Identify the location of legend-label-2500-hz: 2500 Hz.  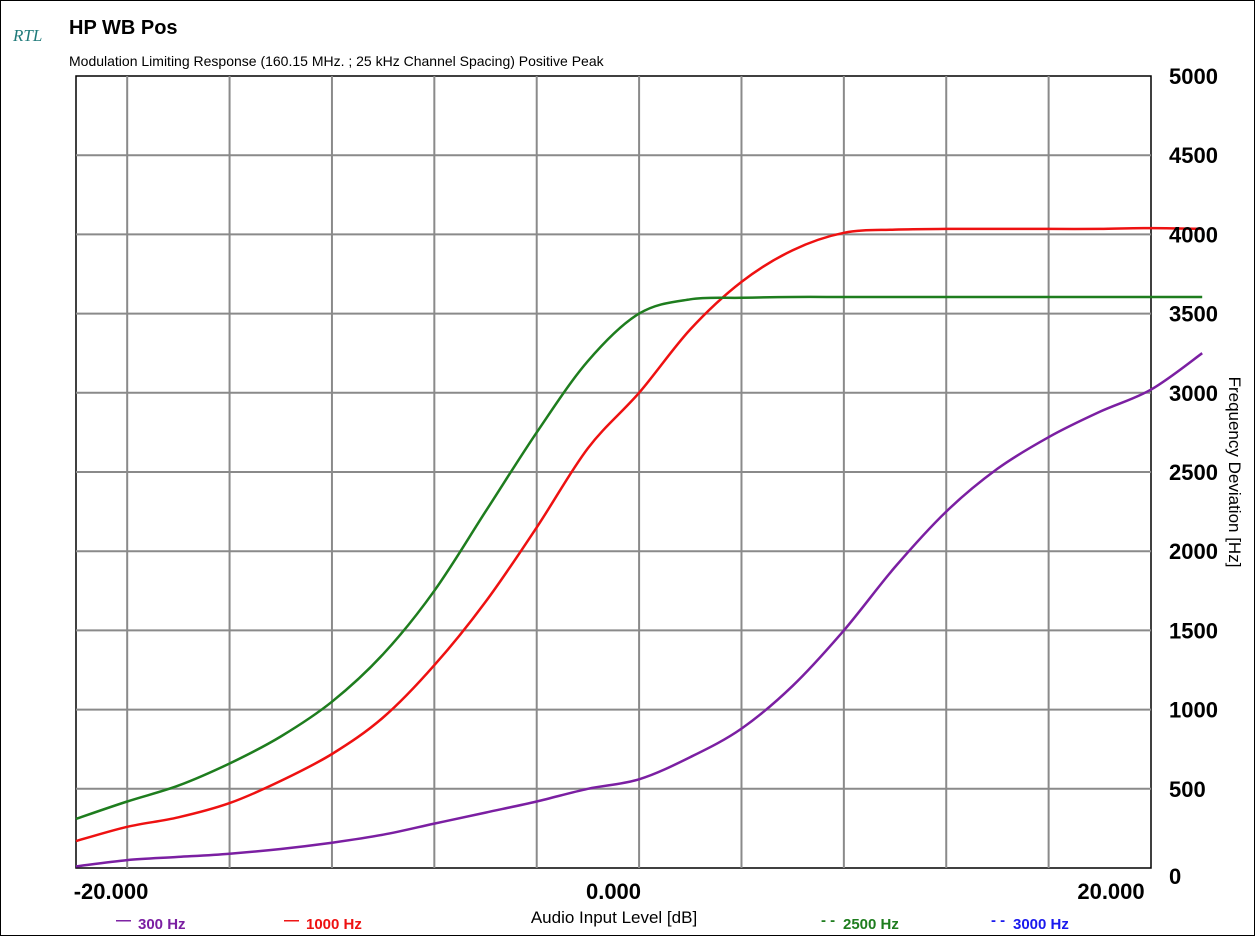
(871, 924).